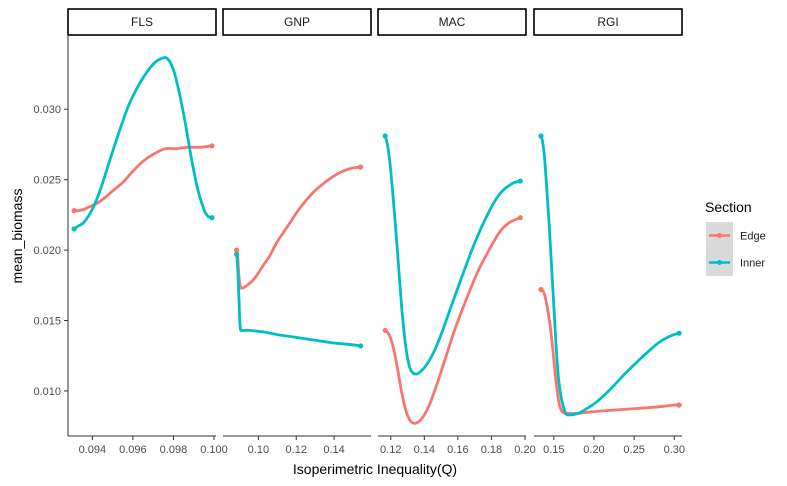 This screenshot has width=787, height=486. I want to click on legend-label-inner: Inner, so click(752, 264).